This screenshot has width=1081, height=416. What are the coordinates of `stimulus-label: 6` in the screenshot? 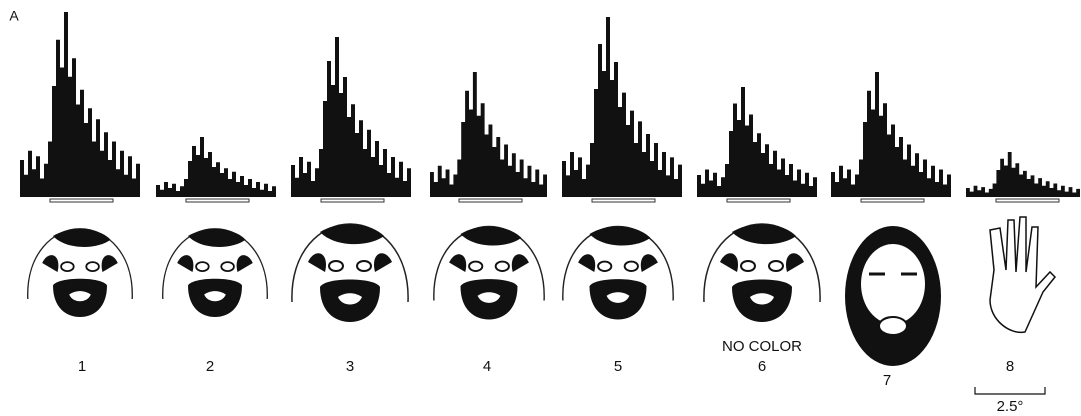 It's located at (762, 366).